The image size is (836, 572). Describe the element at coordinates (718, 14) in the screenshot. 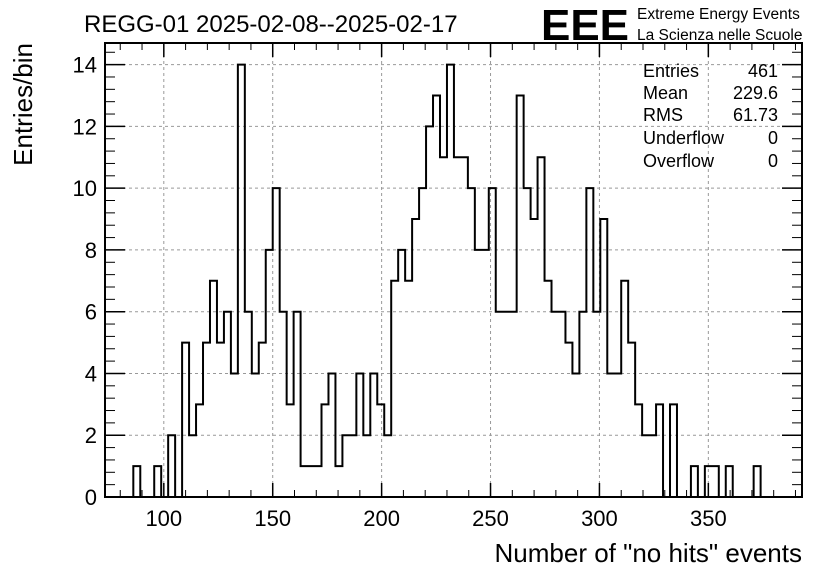

I see `logo-line-1: Extreme Energy Events` at that location.